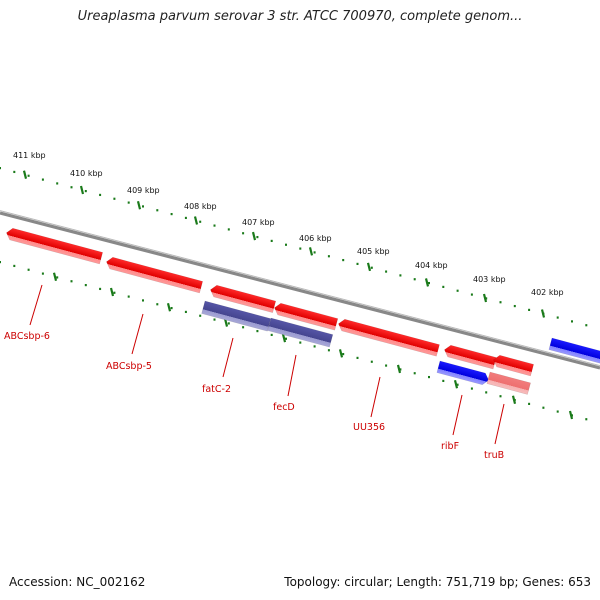  What do you see at coordinates (129, 366) in the screenshot?
I see `gene-label: ABCsbp-5` at bounding box center [129, 366].